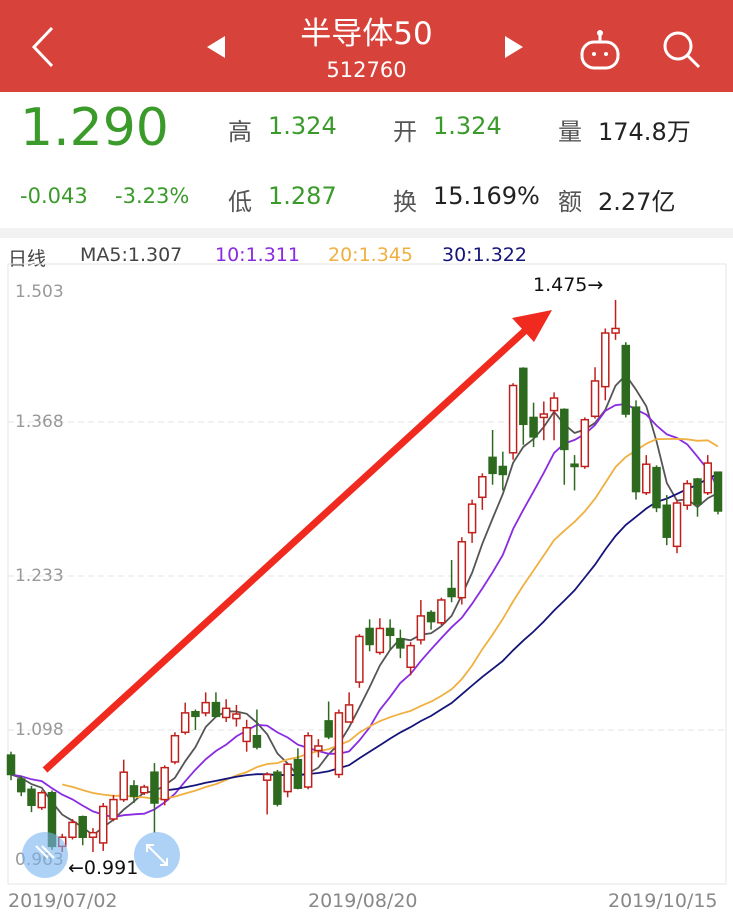 This screenshot has width=733, height=917. Describe the element at coordinates (681, 49) in the screenshot. I see `search-icon` at that location.